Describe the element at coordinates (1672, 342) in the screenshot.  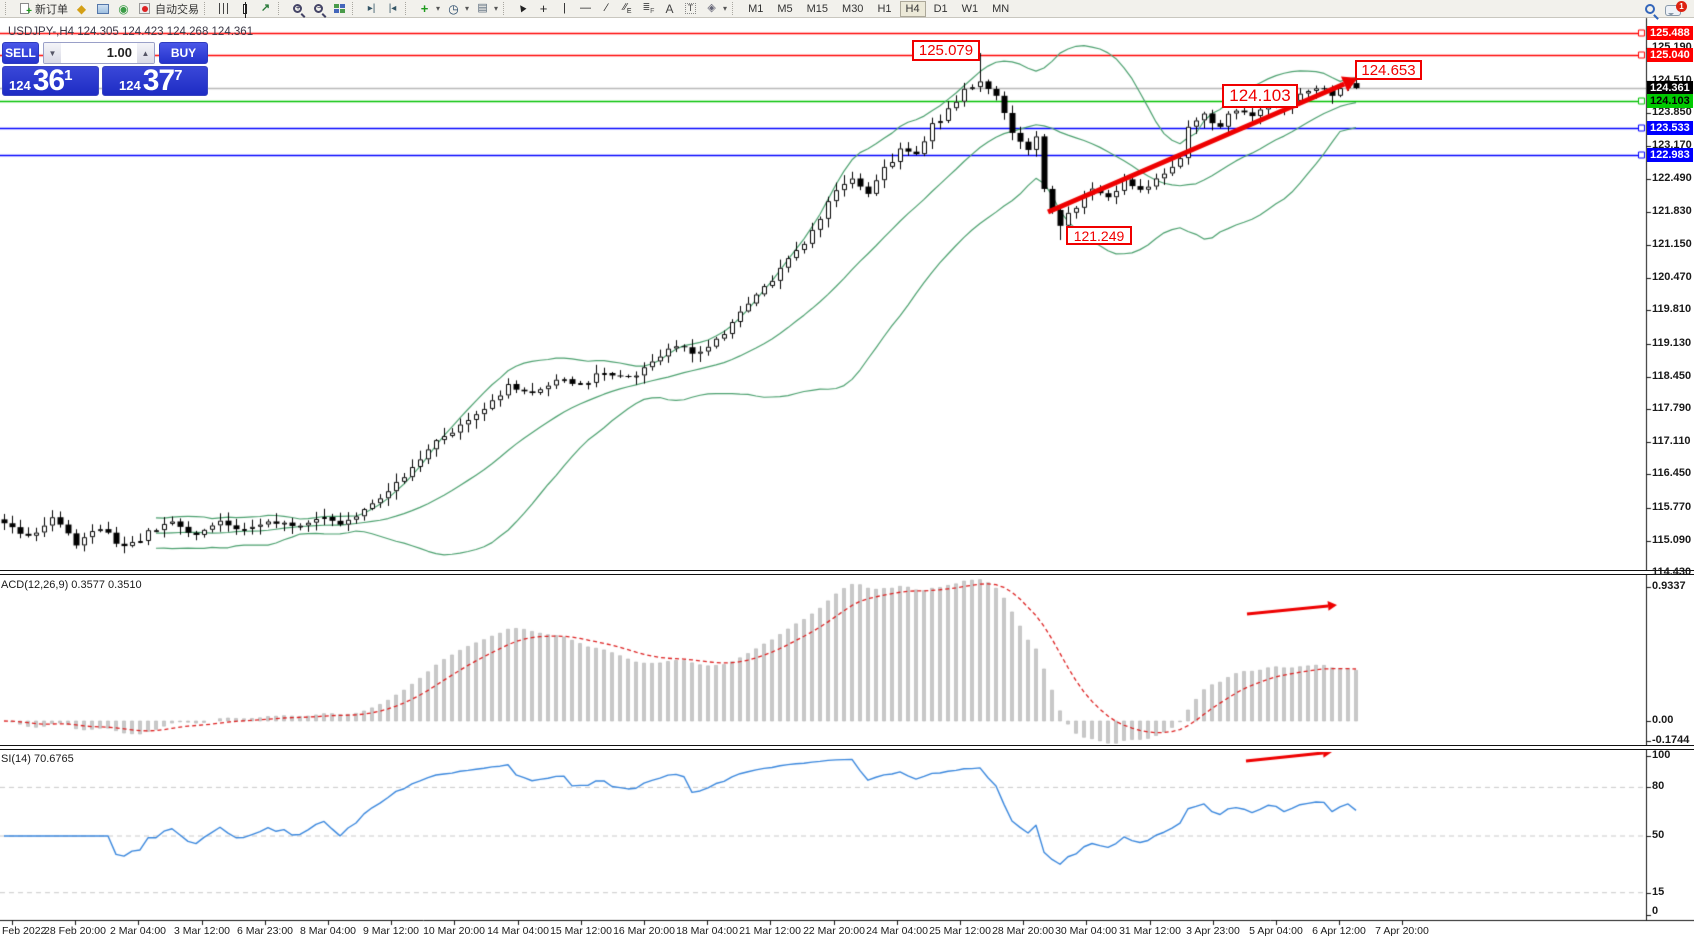
I see `price-tick-label: 119.130` at that location.